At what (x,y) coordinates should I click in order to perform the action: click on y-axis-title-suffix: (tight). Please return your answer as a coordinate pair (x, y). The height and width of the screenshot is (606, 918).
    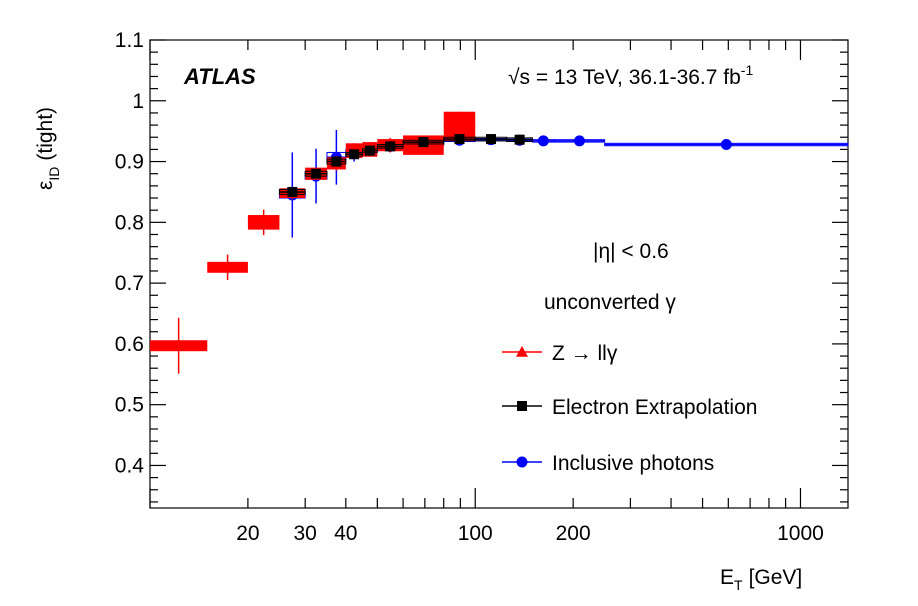
    Looking at the image, I should click on (45, 134).